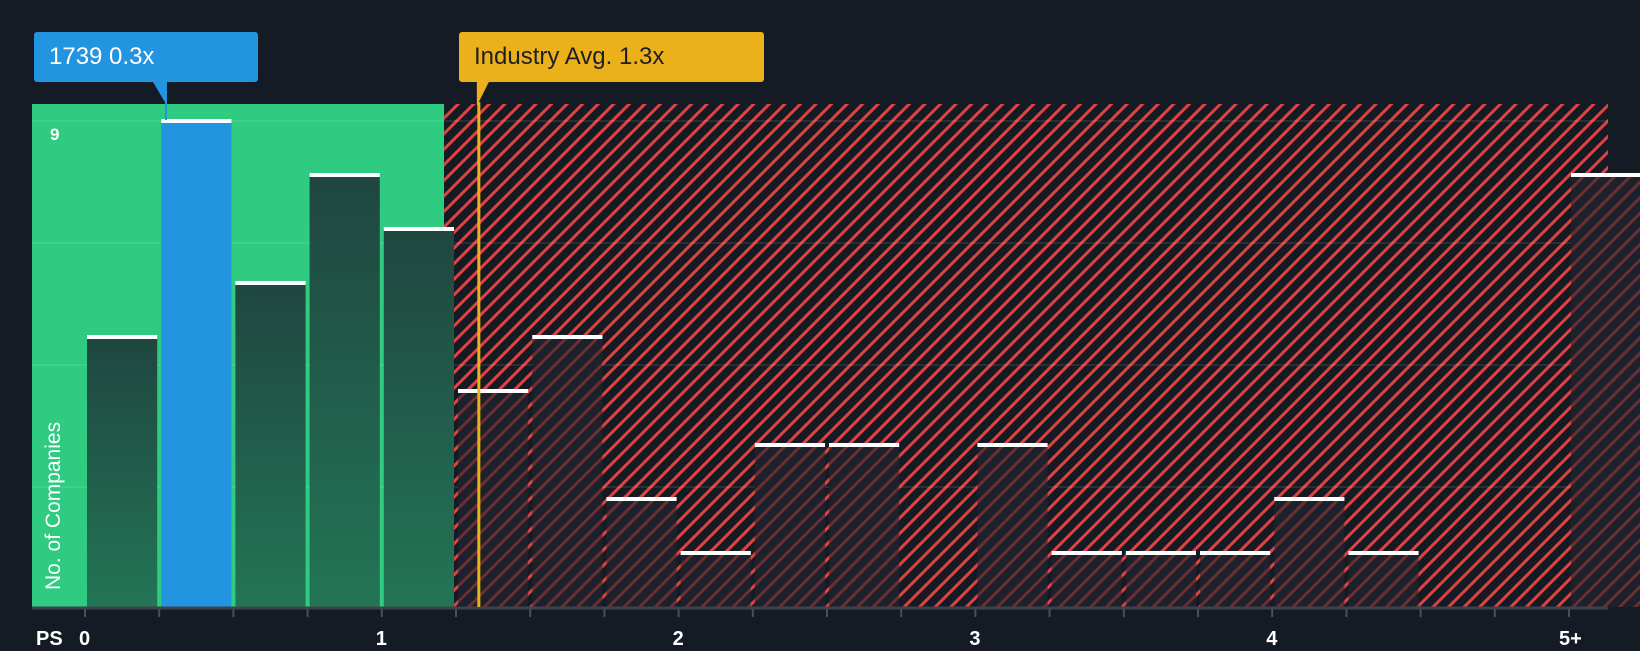 The width and height of the screenshot is (1640, 651). Describe the element at coordinates (381, 639) in the screenshot. I see `x-tick-label: 1` at that location.